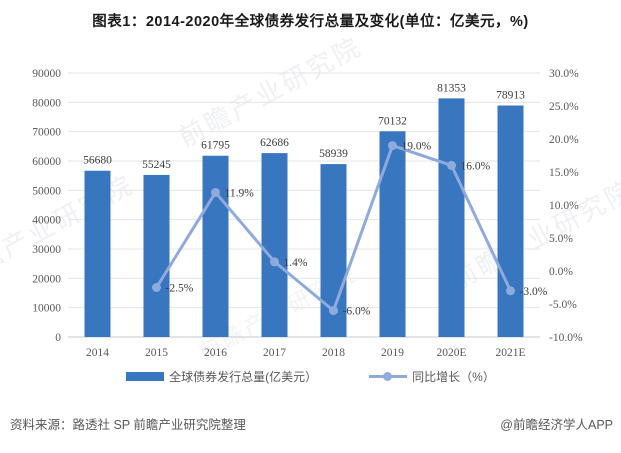  What do you see at coordinates (180, 289) in the screenshot?
I see `growth-value-label: -2.5%` at bounding box center [180, 289].